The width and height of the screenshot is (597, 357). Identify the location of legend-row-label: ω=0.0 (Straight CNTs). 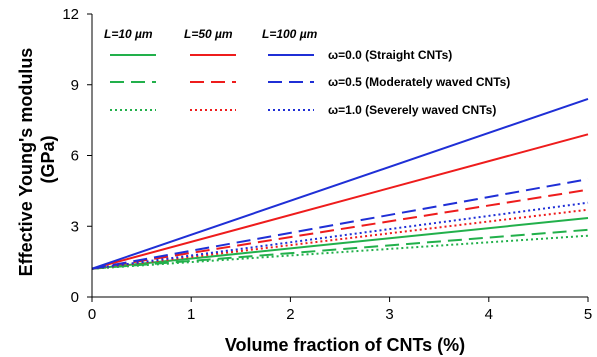
(390, 55).